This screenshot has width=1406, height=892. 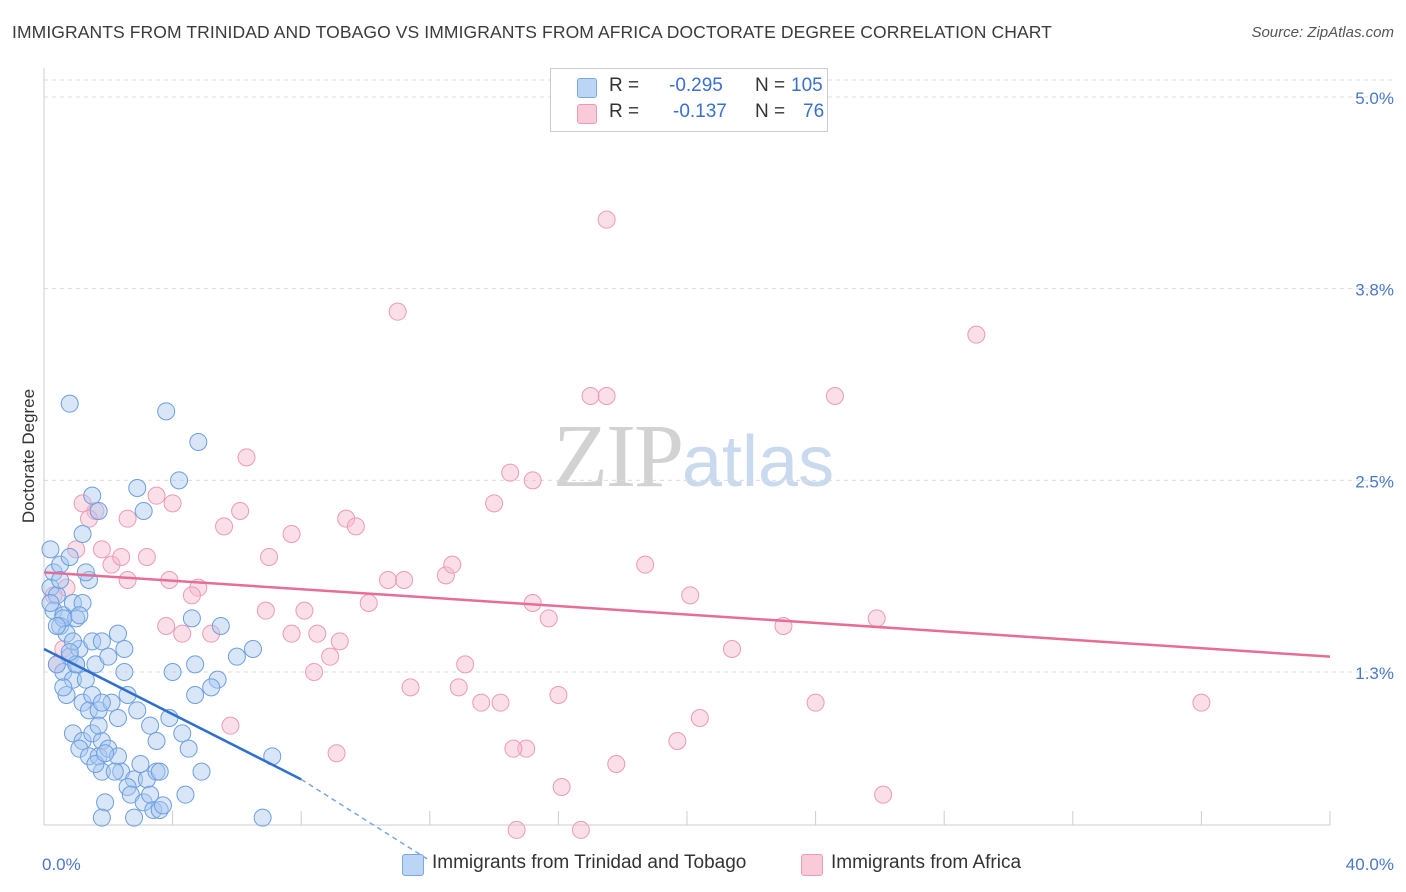 I want to click on legend-n-value: 76, so click(x=814, y=111).